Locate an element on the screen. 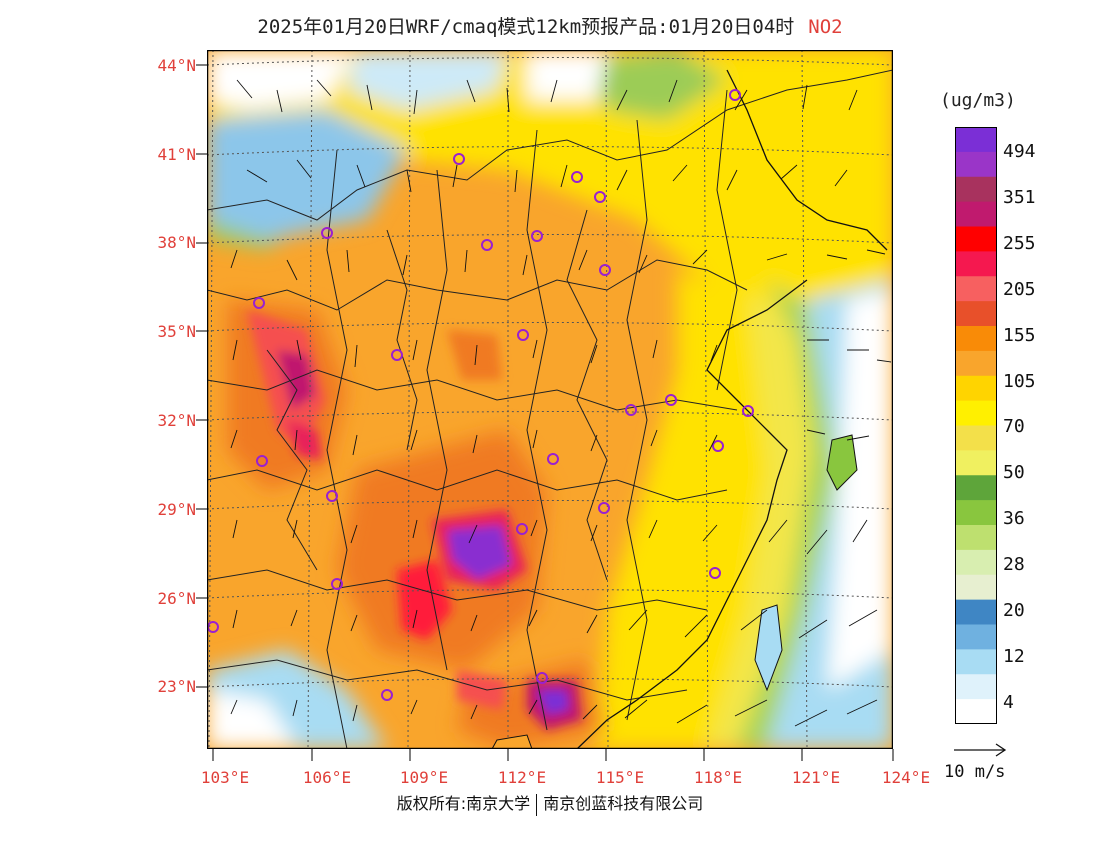 The image size is (1100, 850). copyright-footer: 版权所有:南京大学 南京创蓝科技有限公司 is located at coordinates (550, 803).